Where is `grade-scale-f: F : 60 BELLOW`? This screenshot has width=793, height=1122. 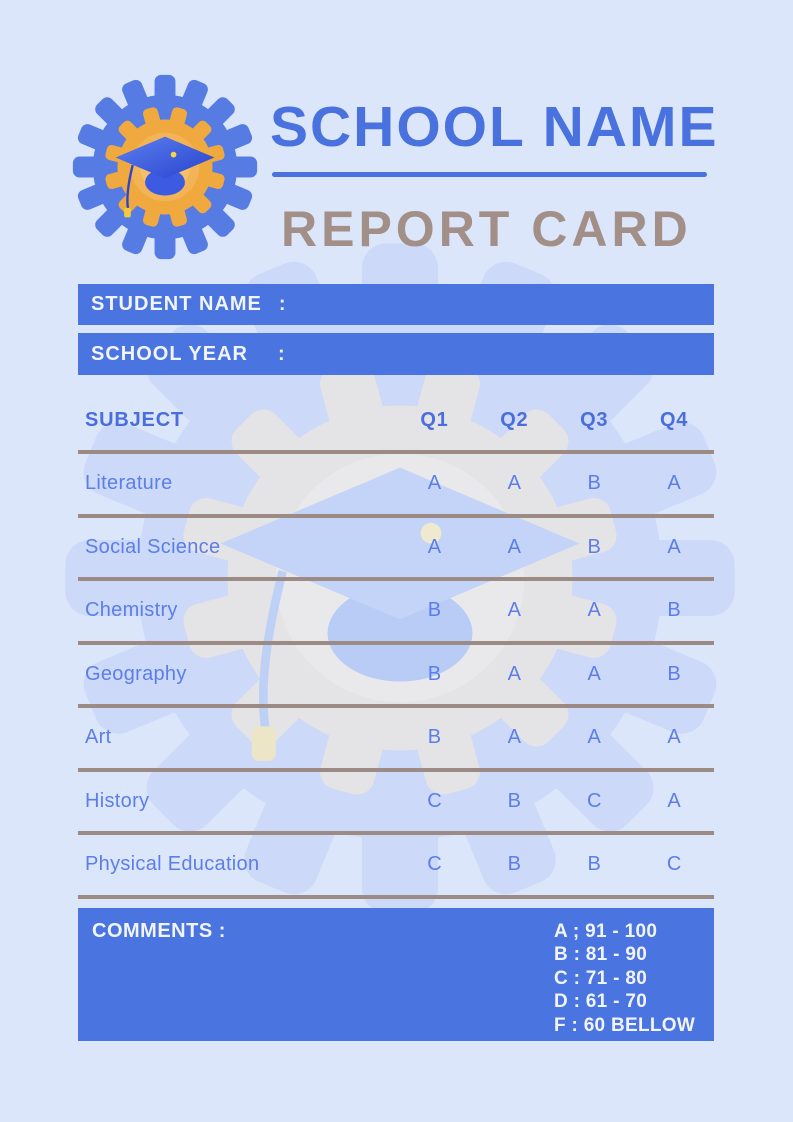 grade-scale-f: F : 60 BELLOW is located at coordinates (625, 1025).